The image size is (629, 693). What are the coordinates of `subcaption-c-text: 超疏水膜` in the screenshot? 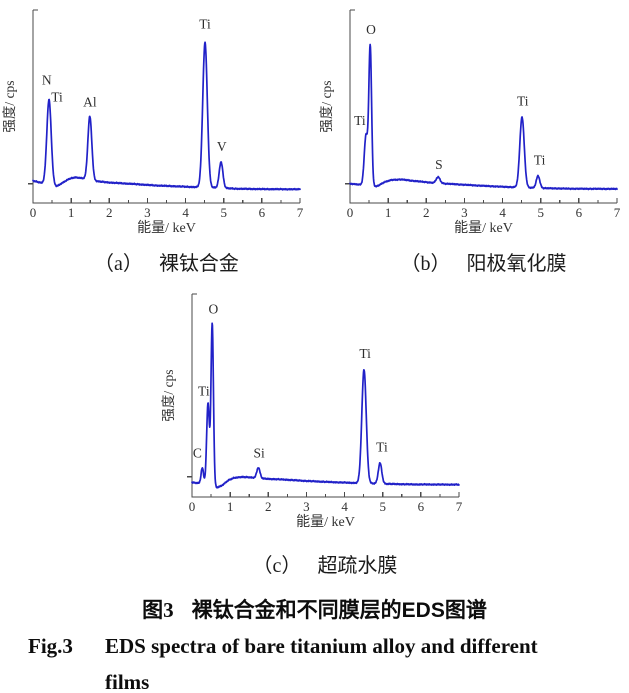 It's located at (357, 566).